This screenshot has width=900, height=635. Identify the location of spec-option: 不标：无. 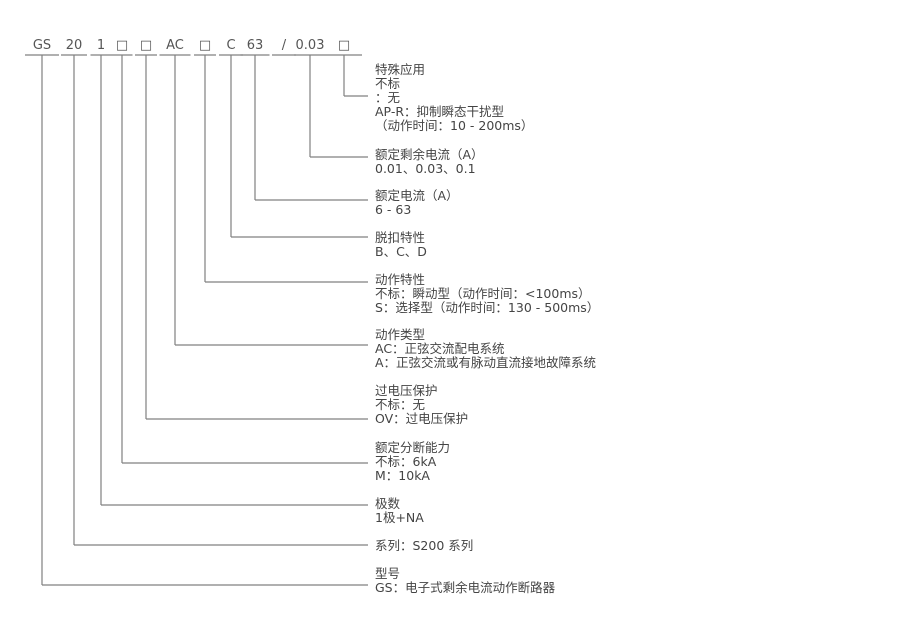
(400, 404).